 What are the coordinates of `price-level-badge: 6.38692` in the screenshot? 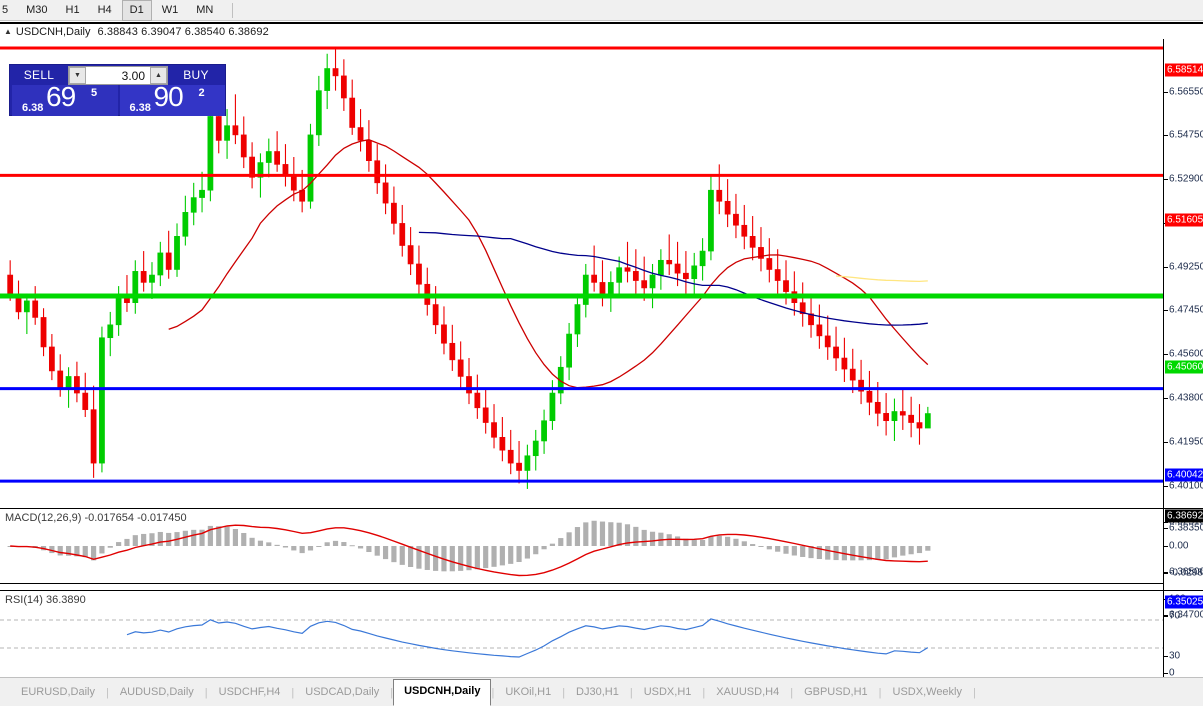 It's located at (1184, 516).